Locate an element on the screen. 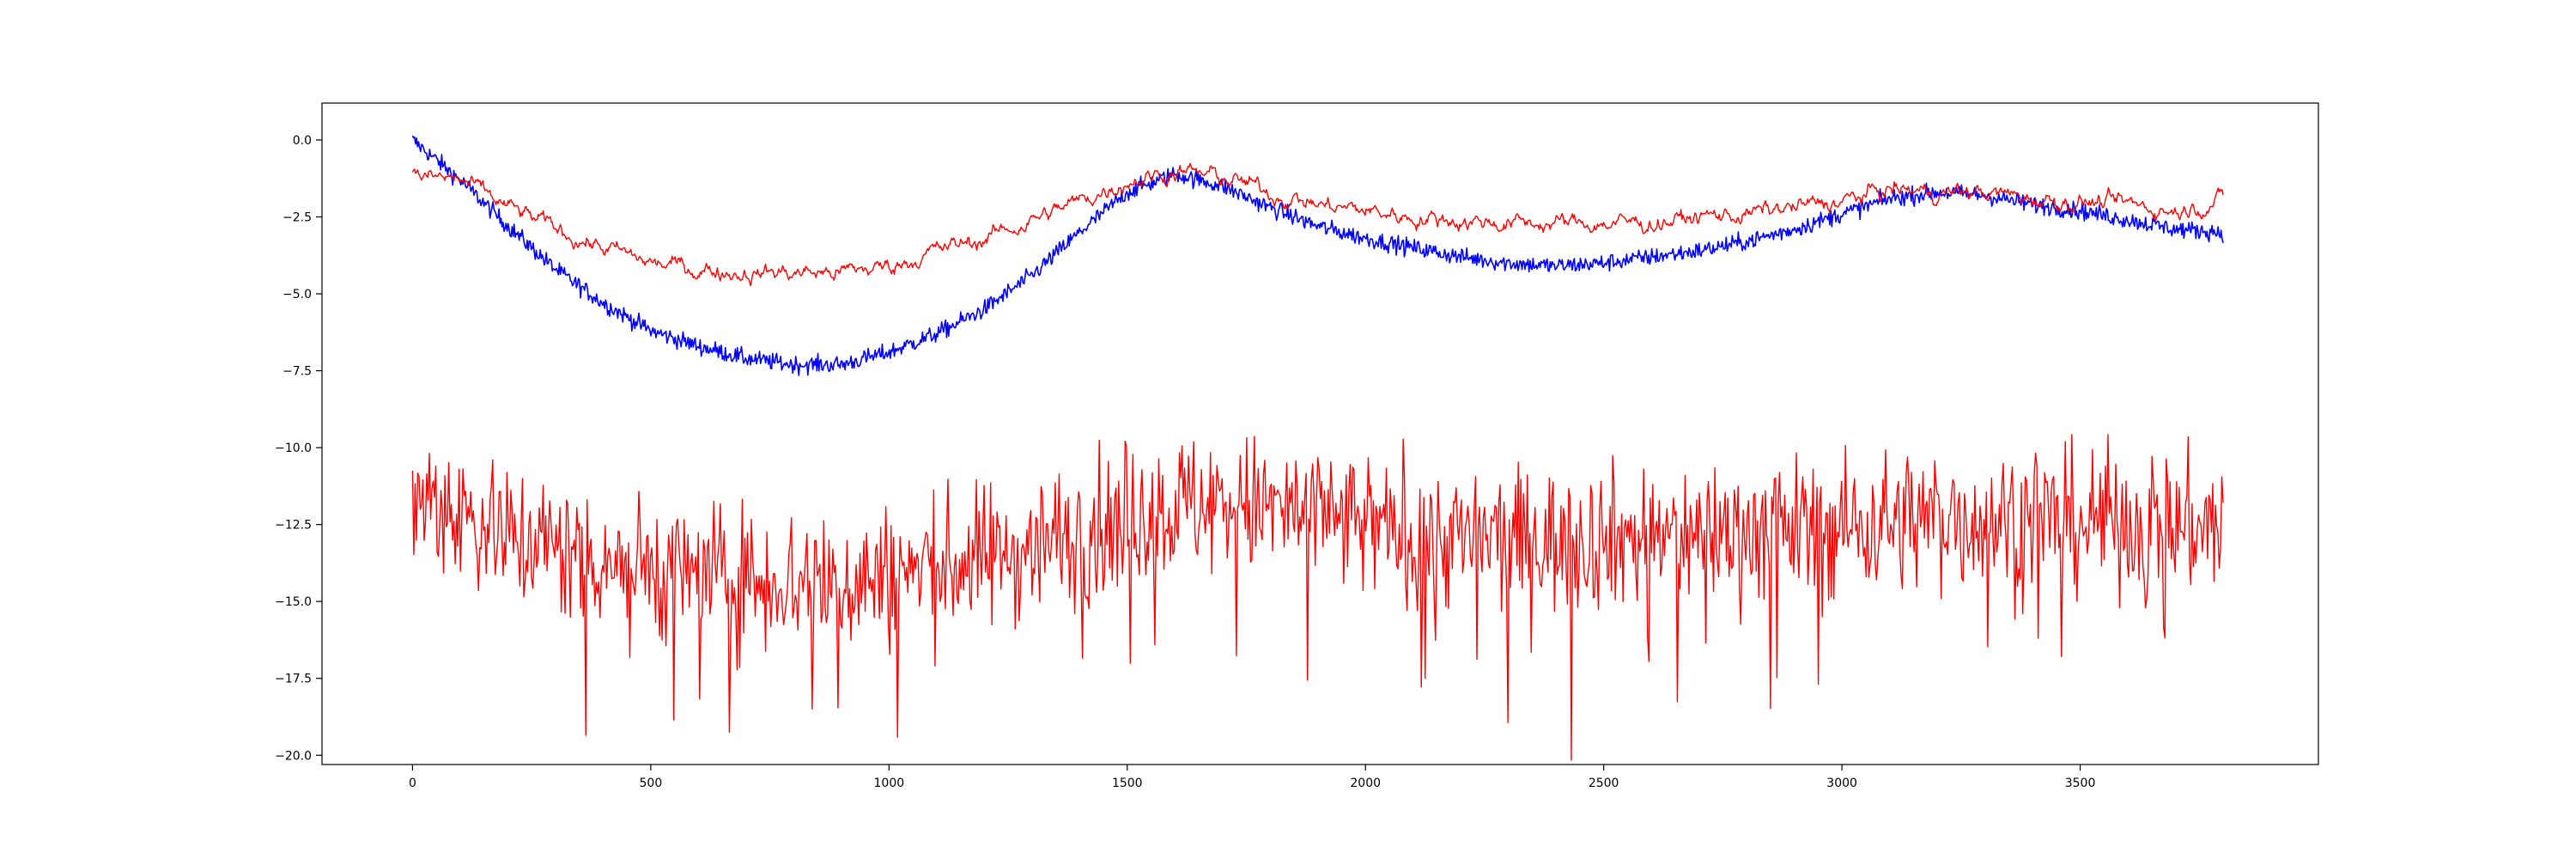 This screenshot has height=859, width=2576. y-axis: 0.0 −2.5 −5.0 −7.5 −10.0 −12.5 −15.0 −17.5 −20.0 is located at coordinates (298, 449).